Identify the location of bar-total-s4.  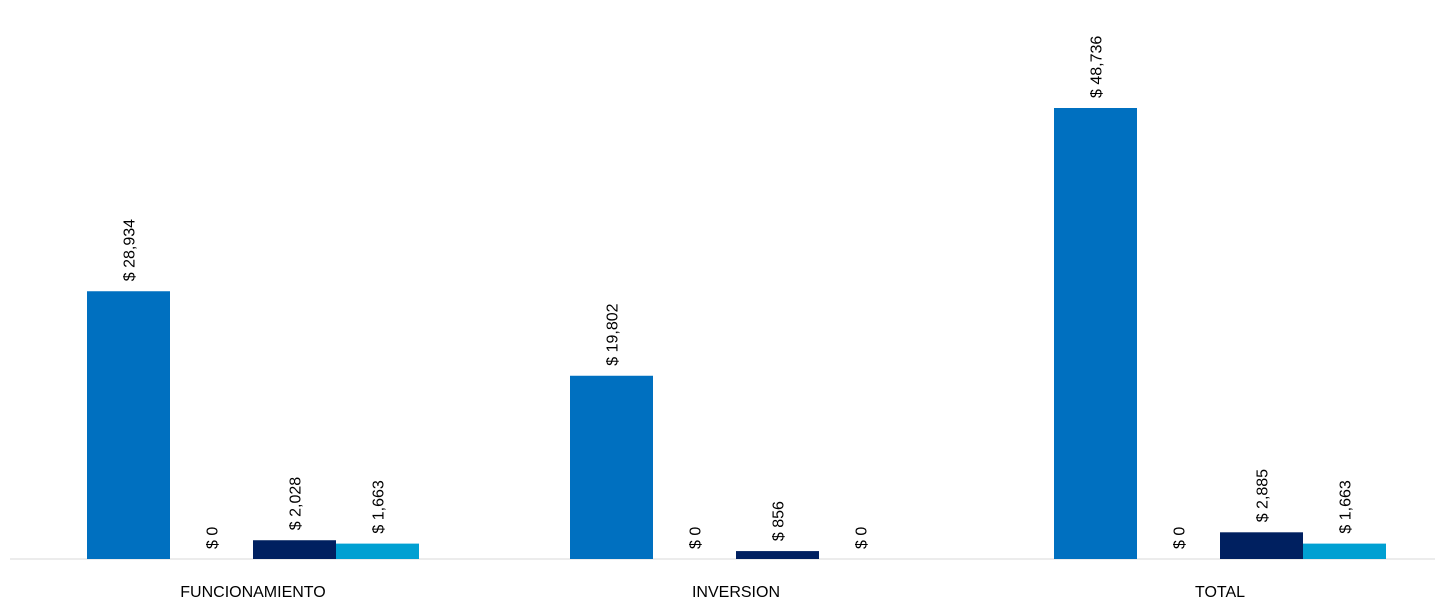
(1344, 551).